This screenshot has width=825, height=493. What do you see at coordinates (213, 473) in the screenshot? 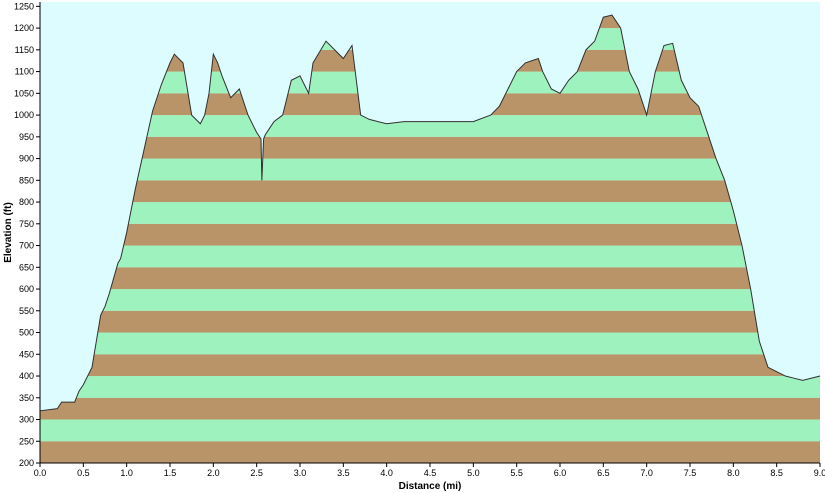
I see `x-tick-label: 2.0` at bounding box center [213, 473].